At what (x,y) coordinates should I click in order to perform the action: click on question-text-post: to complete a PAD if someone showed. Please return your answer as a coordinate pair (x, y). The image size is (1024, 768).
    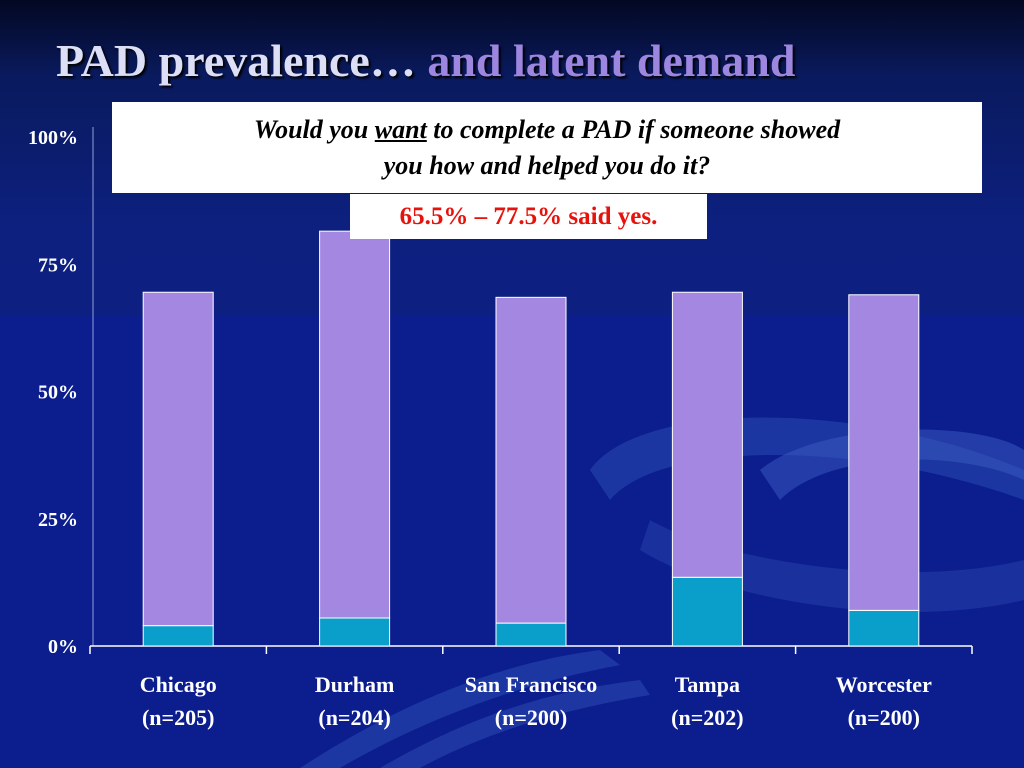
    Looking at the image, I should click on (633, 129).